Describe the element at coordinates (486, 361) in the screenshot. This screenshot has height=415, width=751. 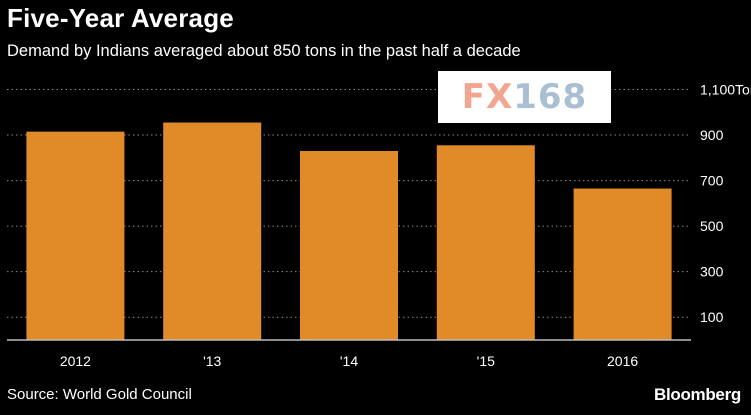
I see `x-tick-label: '15` at that location.